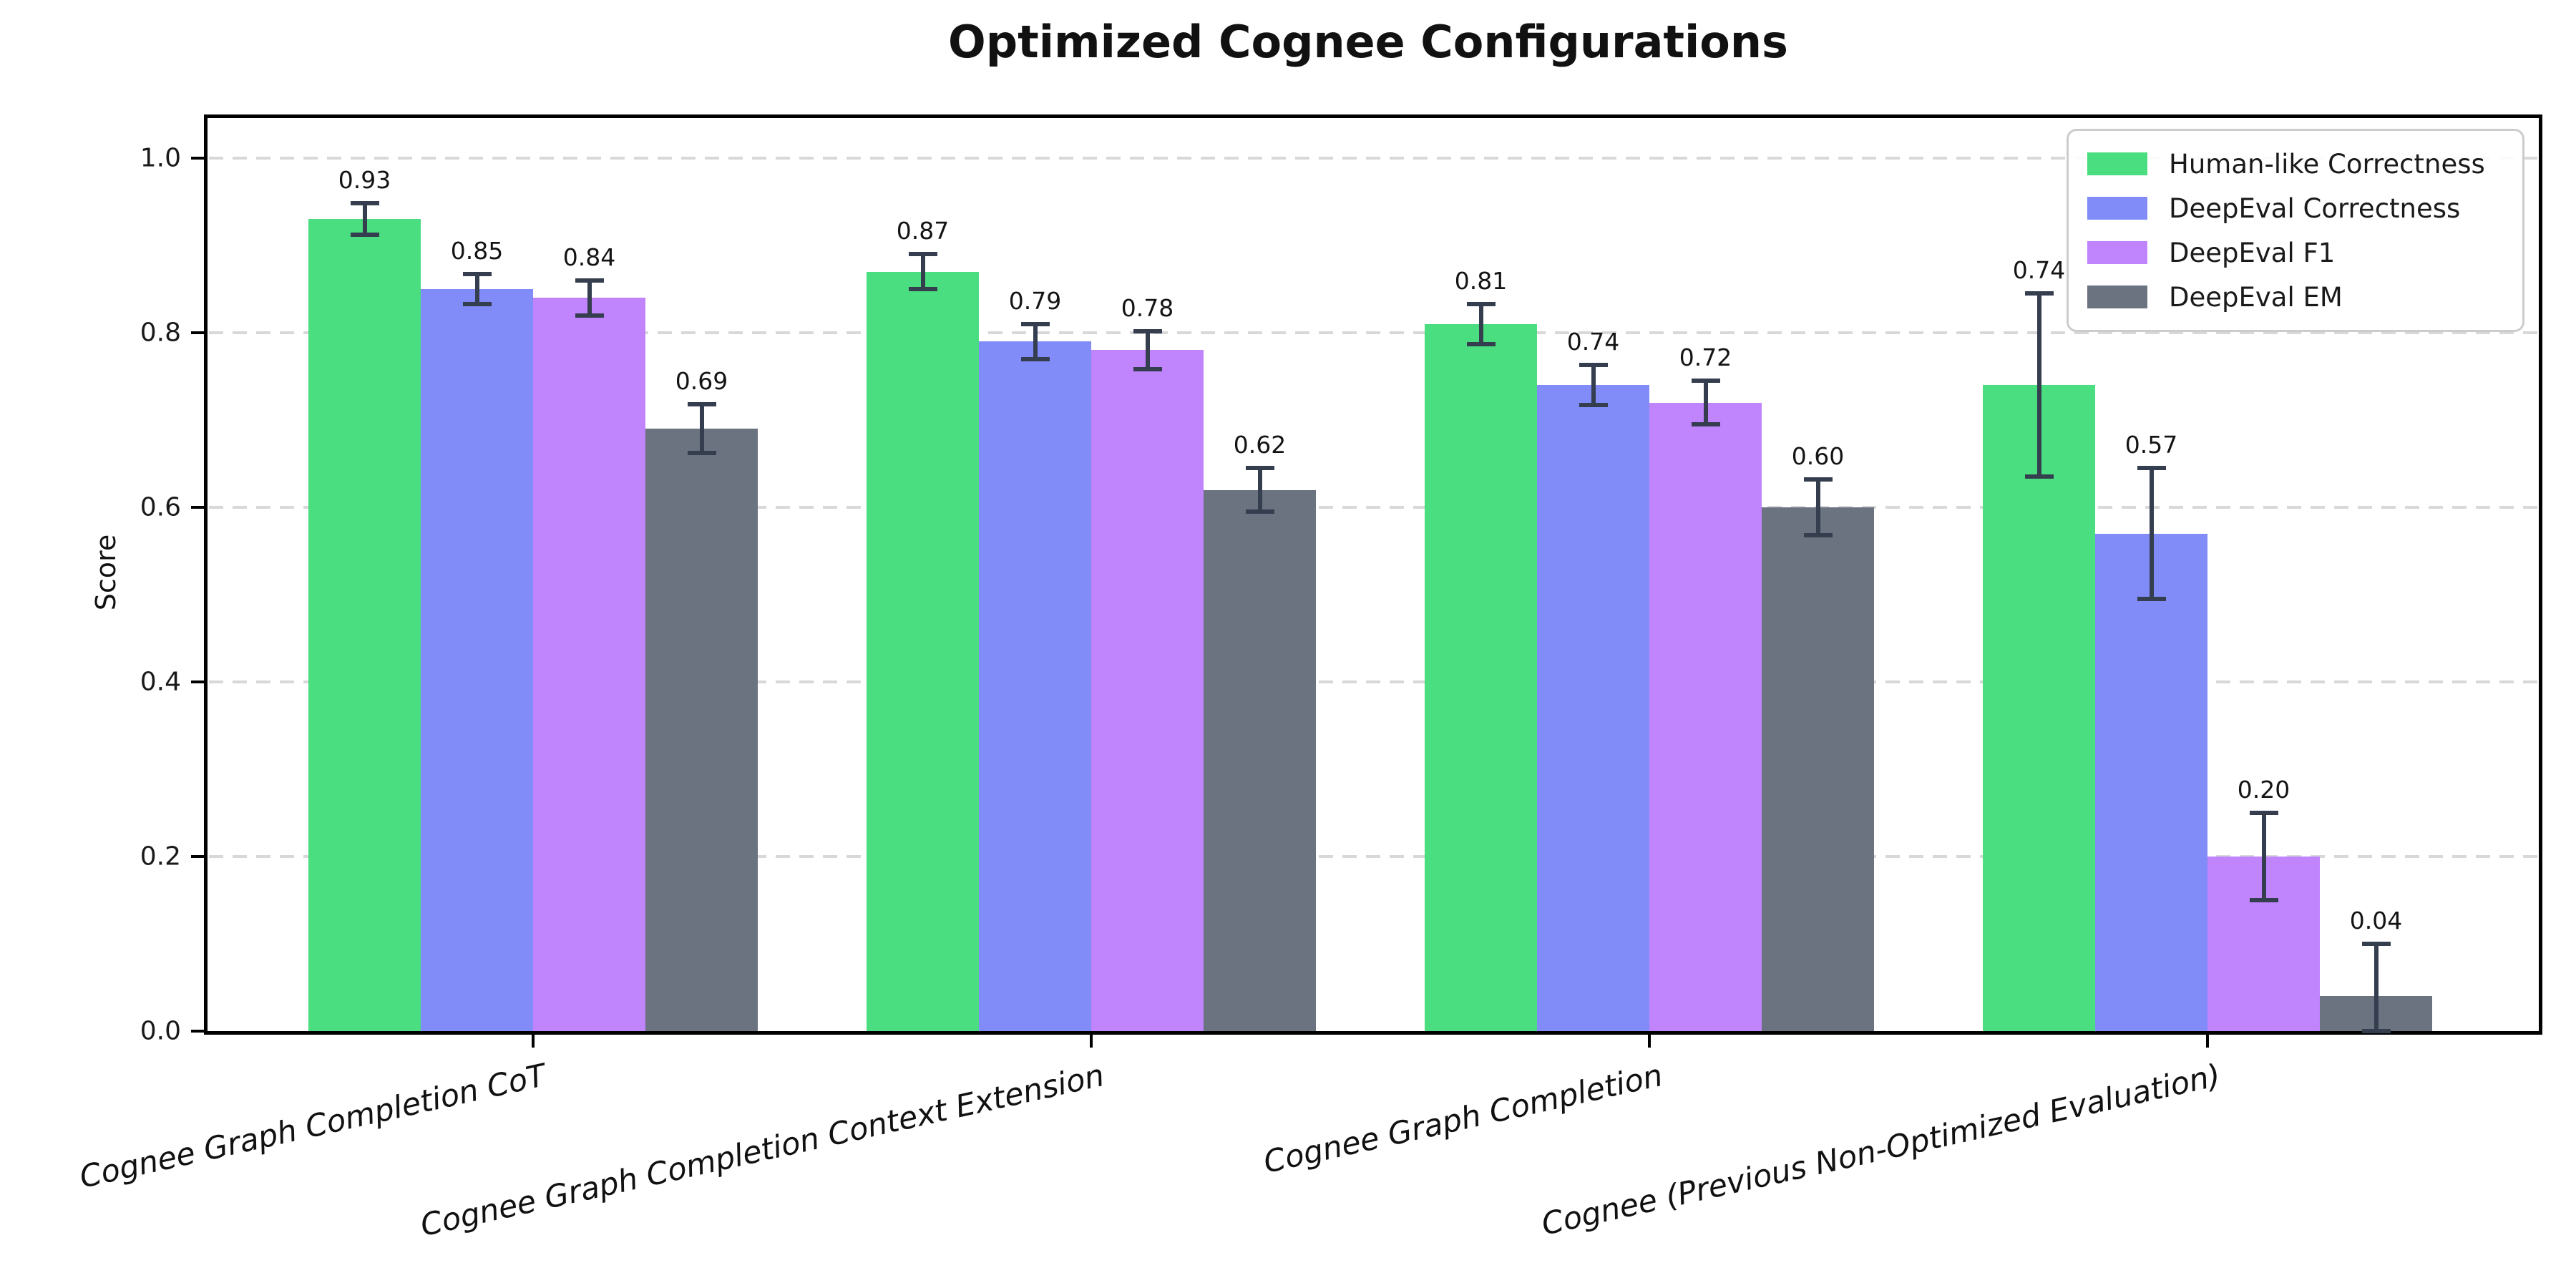 The image size is (2576, 1288). What do you see at coordinates (1373, 856) in the screenshot?
I see `gridline-0.2` at bounding box center [1373, 856].